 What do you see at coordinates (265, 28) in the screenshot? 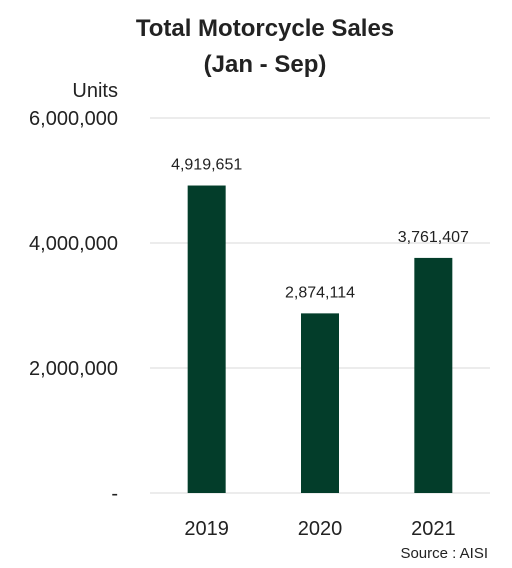
I see `chart-title-line-1: Total Motorcycle Sales` at bounding box center [265, 28].